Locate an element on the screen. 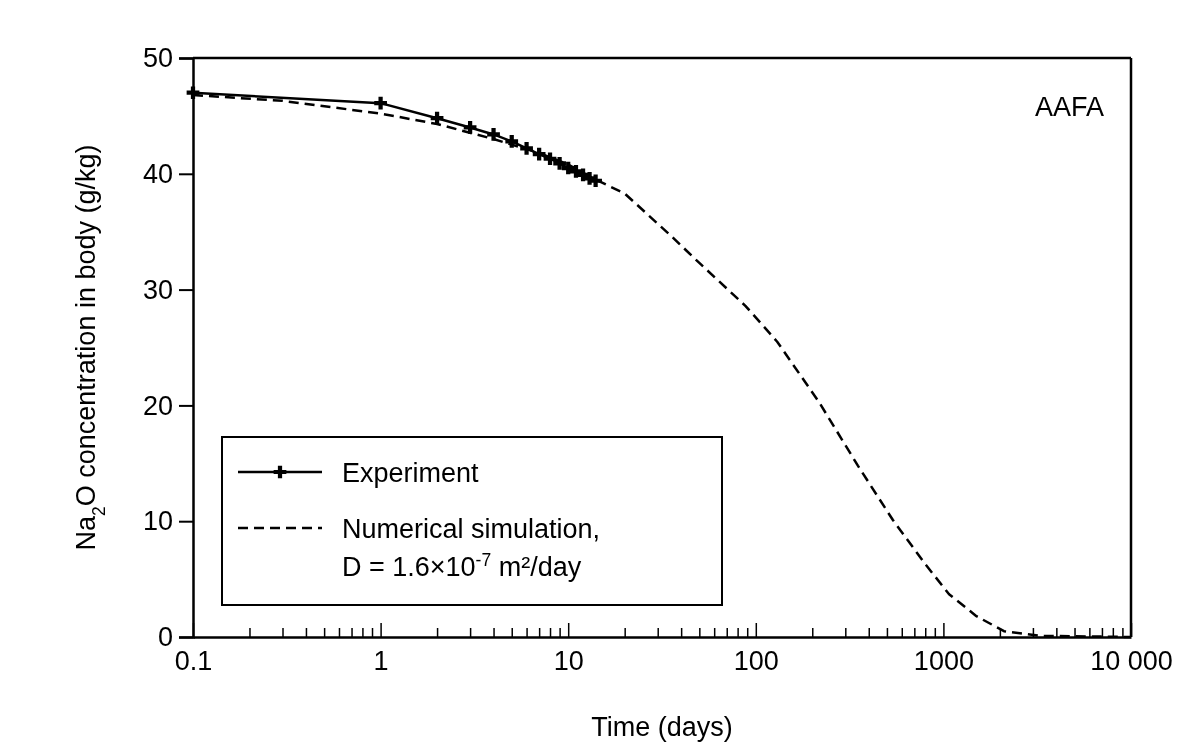  x-tick-label: 100 is located at coordinates (756, 661).